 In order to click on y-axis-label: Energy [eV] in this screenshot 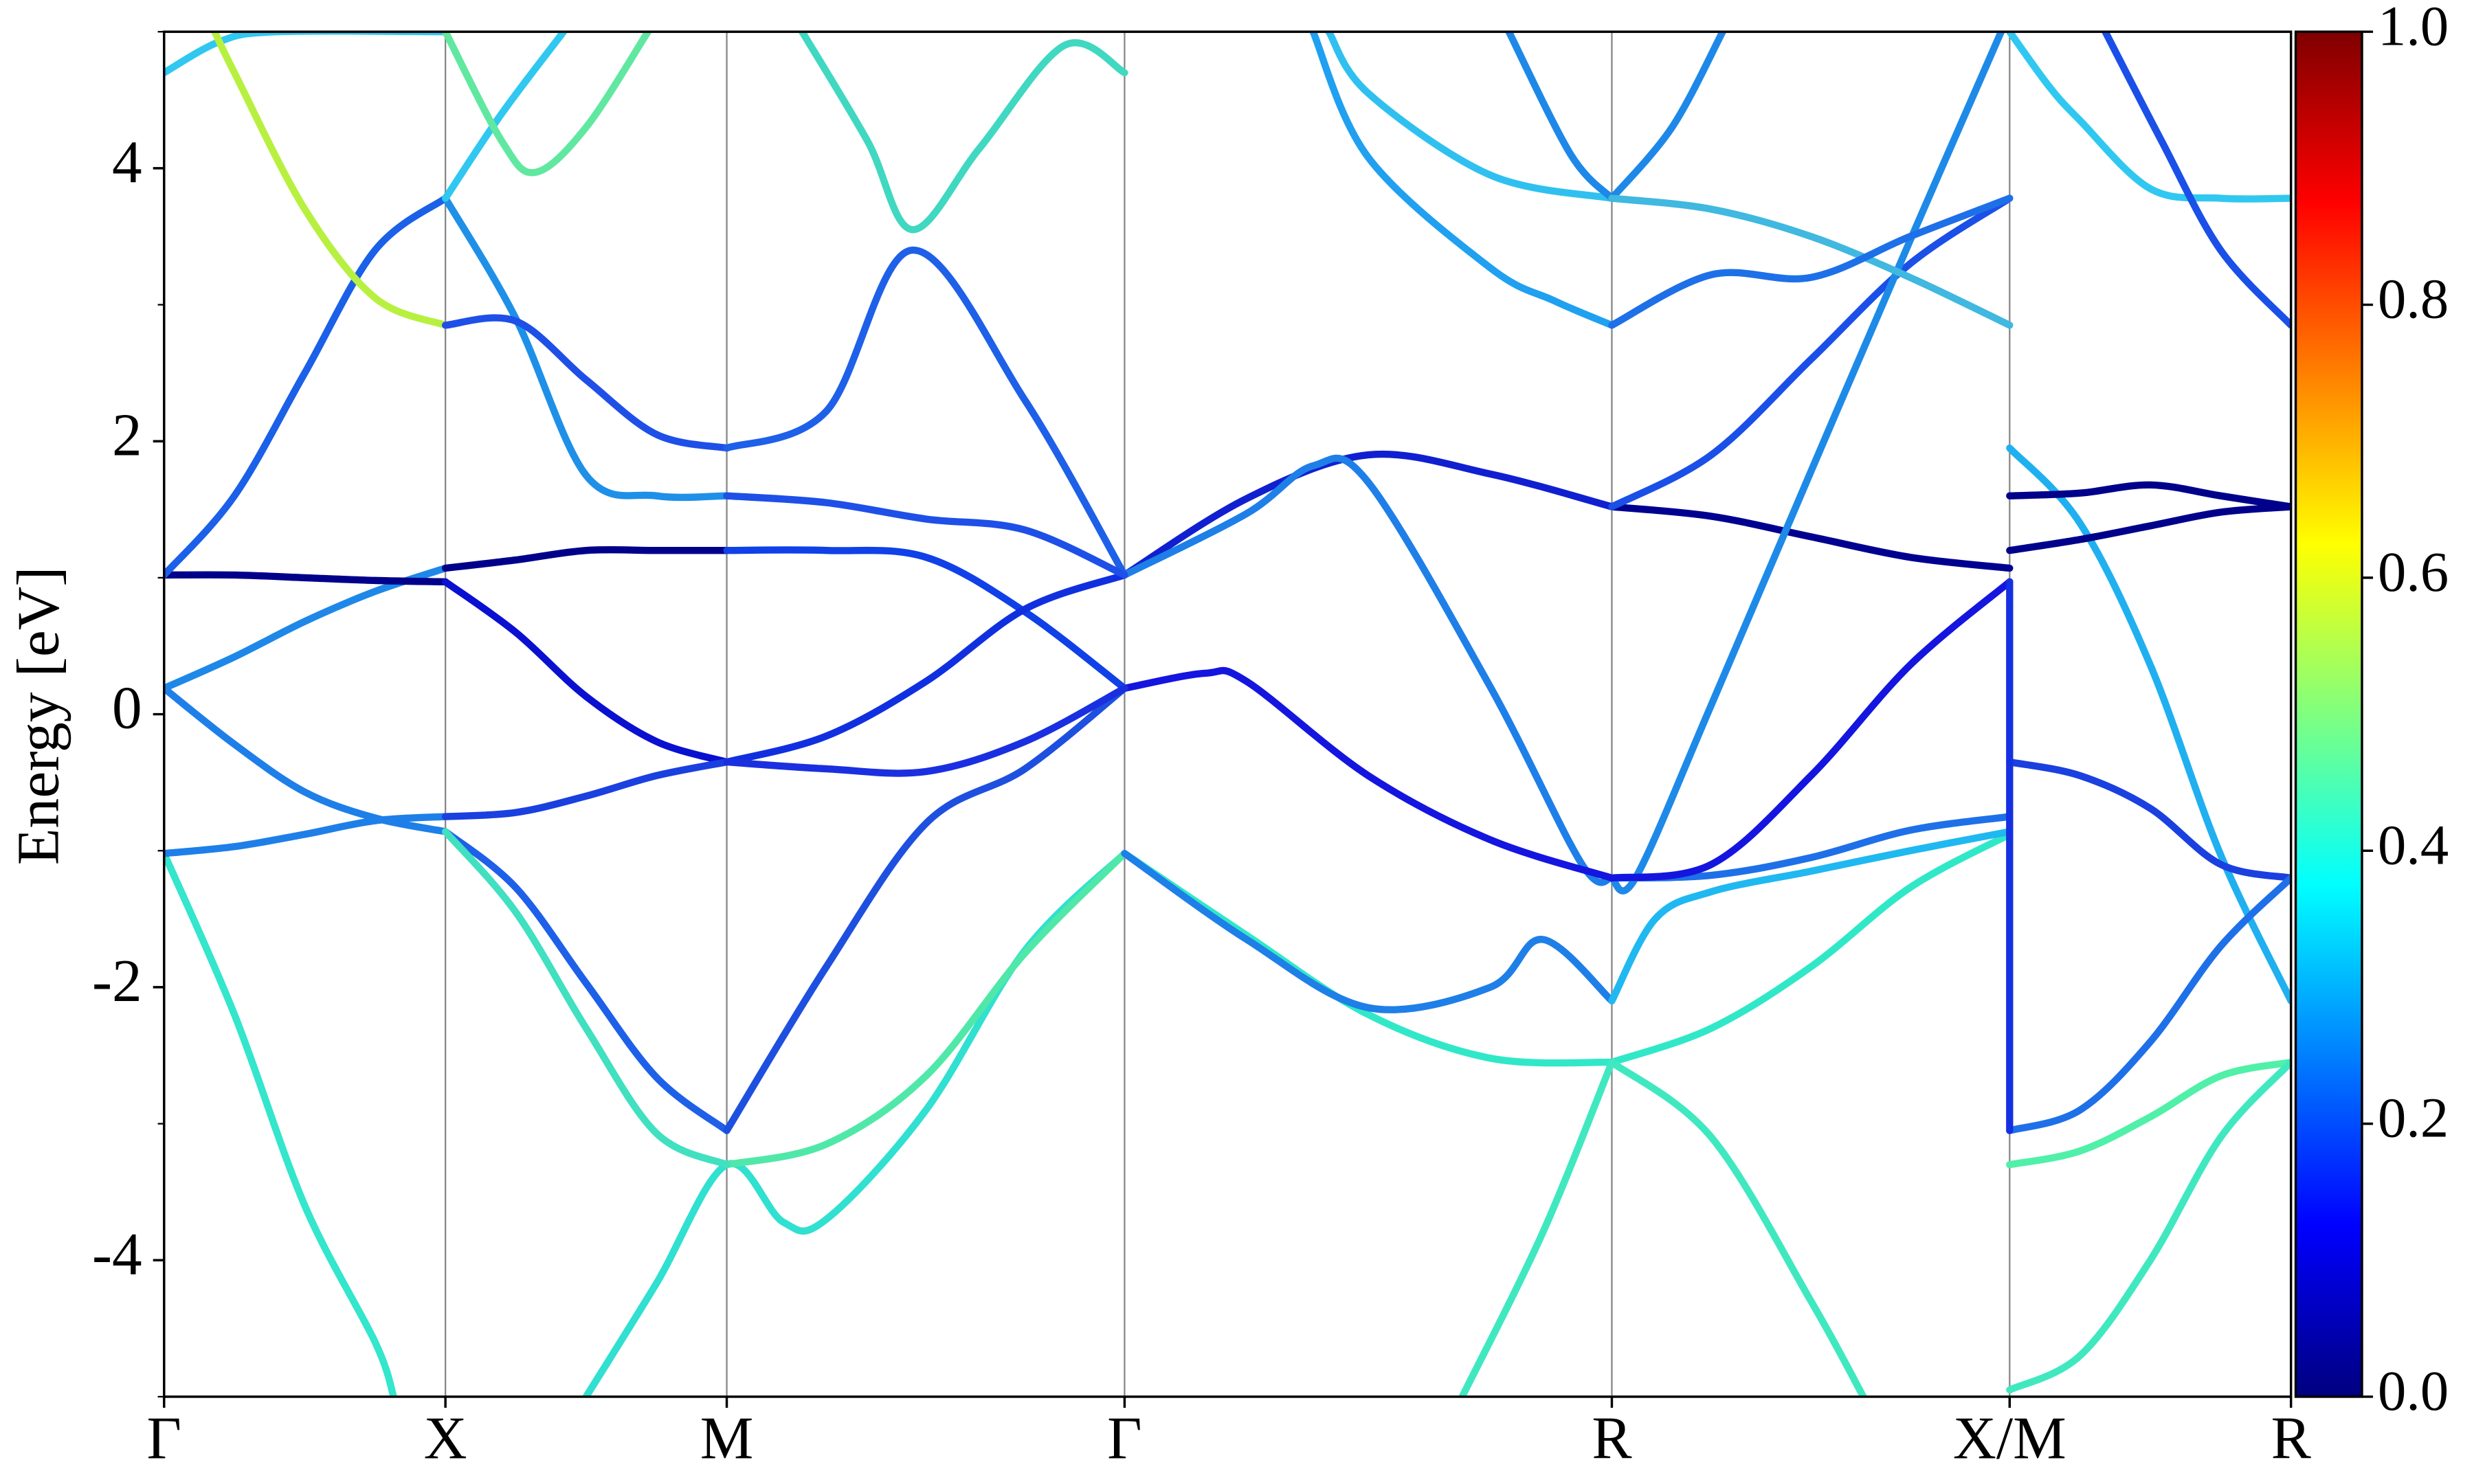, I will do `click(38, 716)`.